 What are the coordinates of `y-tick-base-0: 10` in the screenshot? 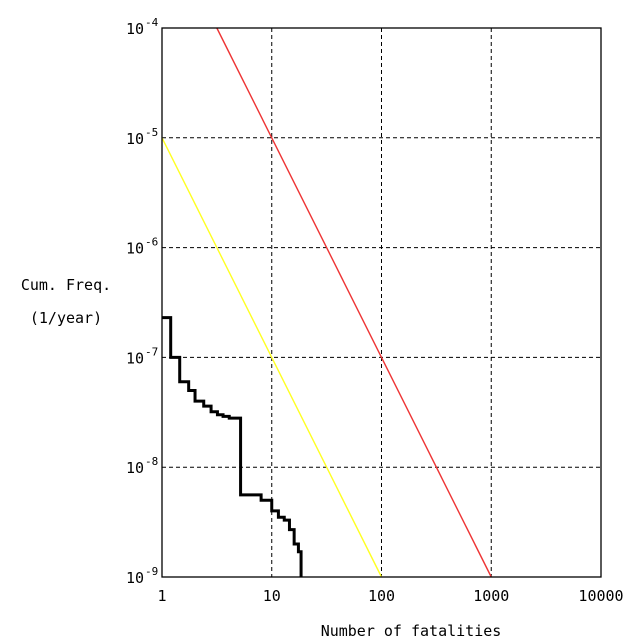 It's located at (135, 29).